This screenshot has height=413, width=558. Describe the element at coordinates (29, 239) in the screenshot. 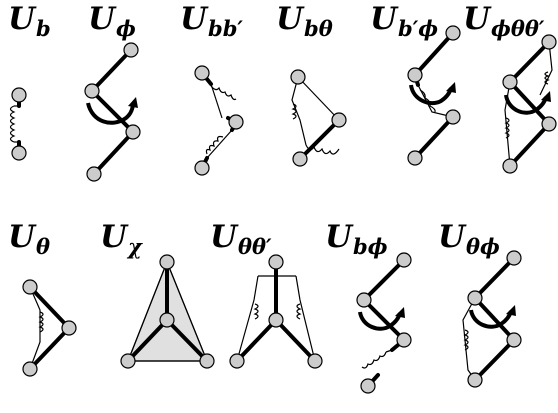

I see `label-u-theta: Uθ` at that location.